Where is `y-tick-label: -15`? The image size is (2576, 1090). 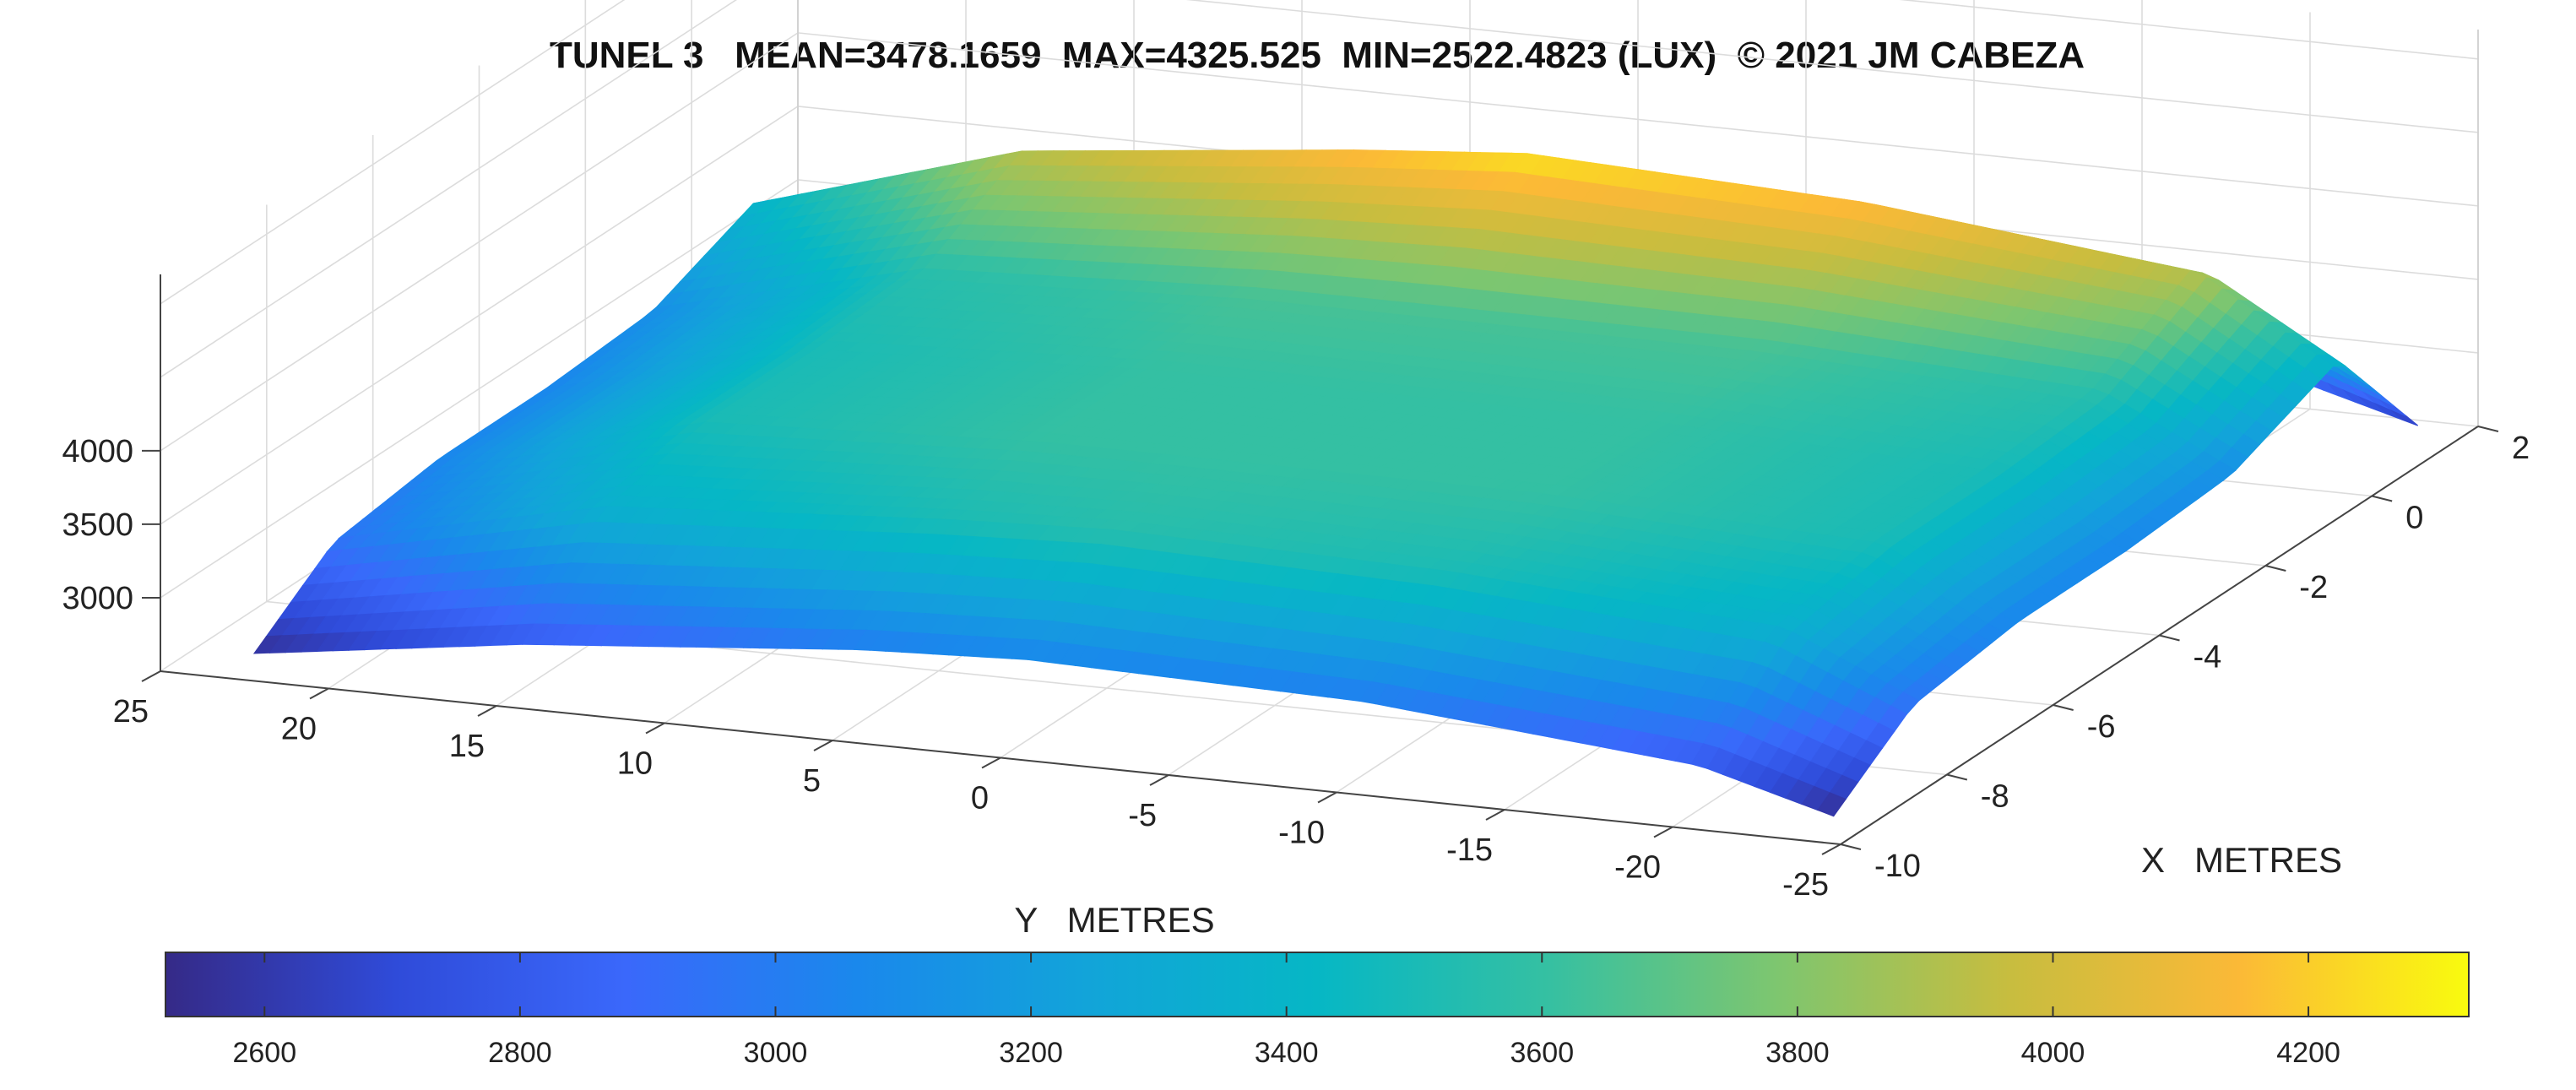 y-tick-label: -15 is located at coordinates (1470, 850).